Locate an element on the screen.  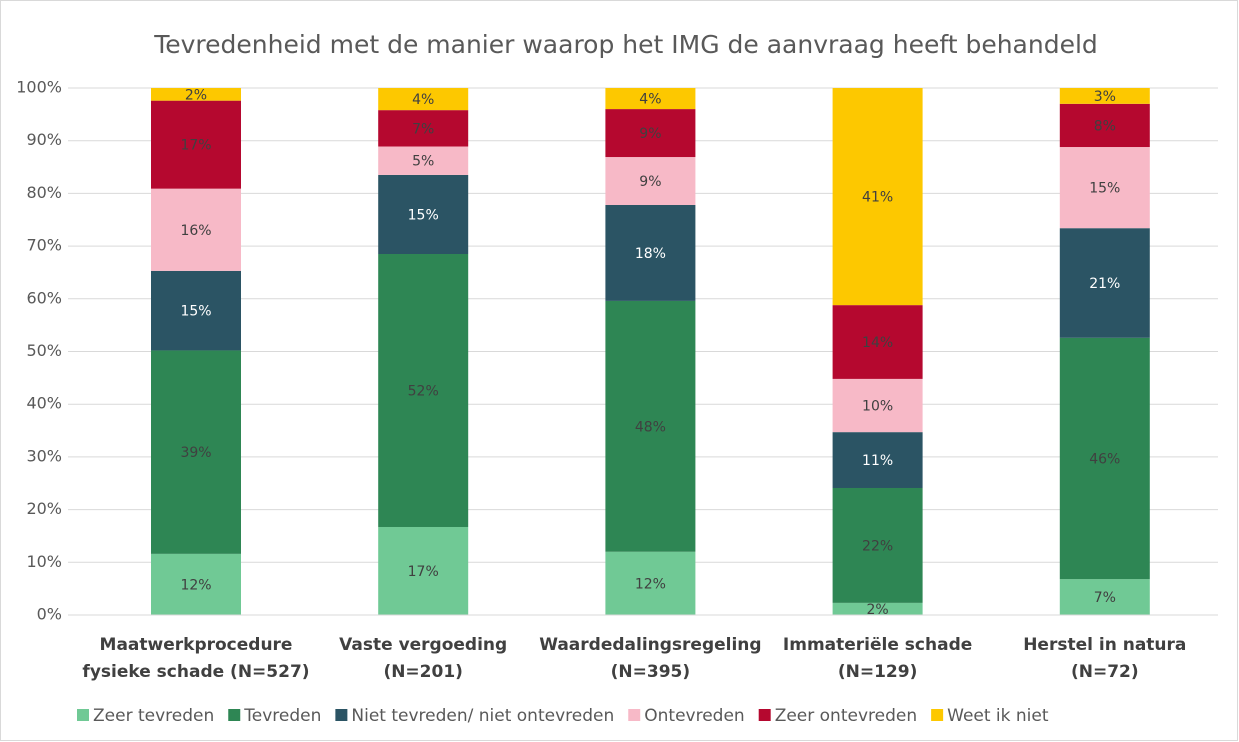
legend-label: Zeer ontevreden is located at coordinates (846, 716).